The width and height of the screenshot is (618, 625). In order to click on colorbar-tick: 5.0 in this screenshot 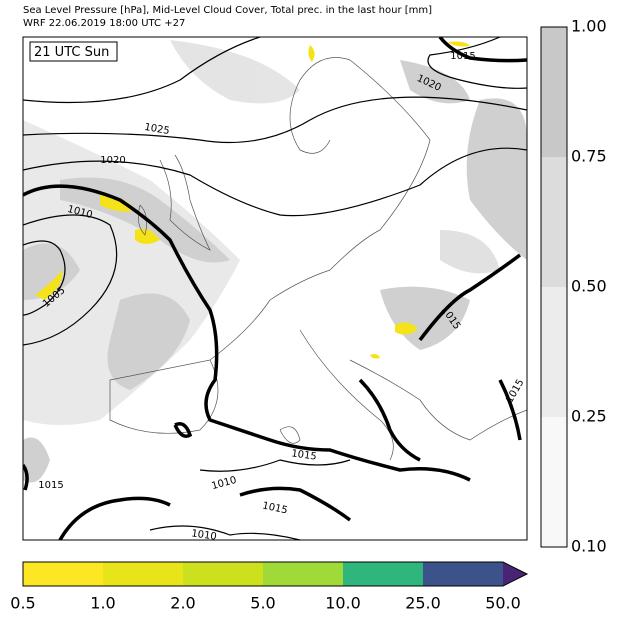, I will do `click(262, 603)`.